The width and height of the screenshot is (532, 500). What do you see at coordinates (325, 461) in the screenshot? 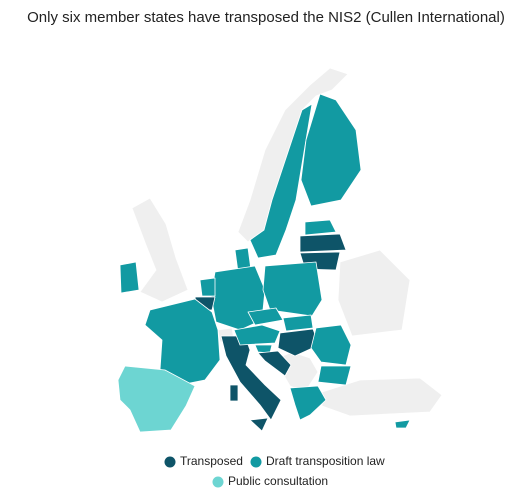
I see `legend-label: Draft transposition law` at bounding box center [325, 461].